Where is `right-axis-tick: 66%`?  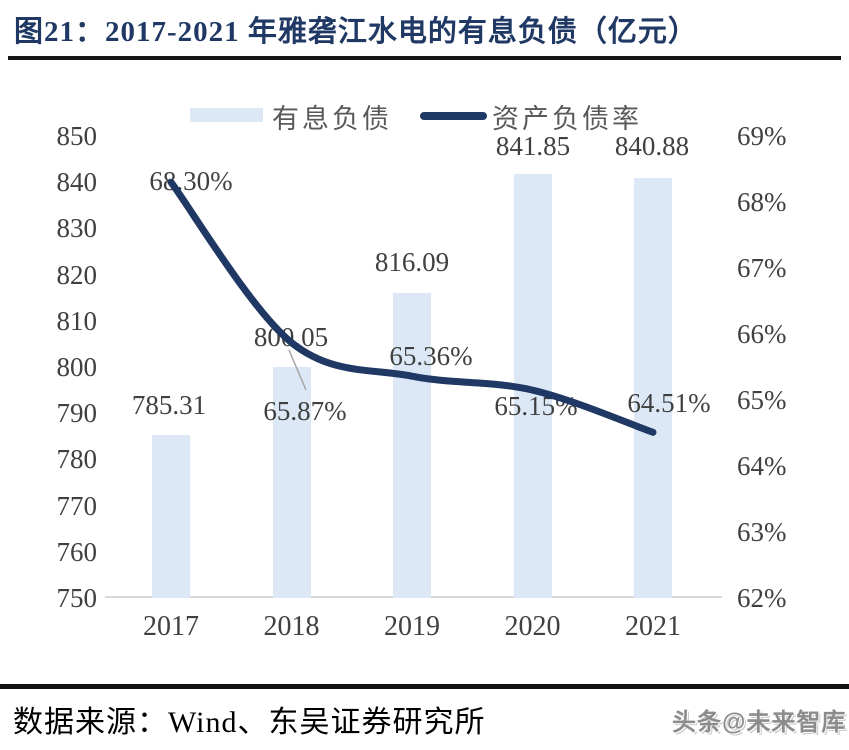 right-axis-tick: 66% is located at coordinates (762, 334).